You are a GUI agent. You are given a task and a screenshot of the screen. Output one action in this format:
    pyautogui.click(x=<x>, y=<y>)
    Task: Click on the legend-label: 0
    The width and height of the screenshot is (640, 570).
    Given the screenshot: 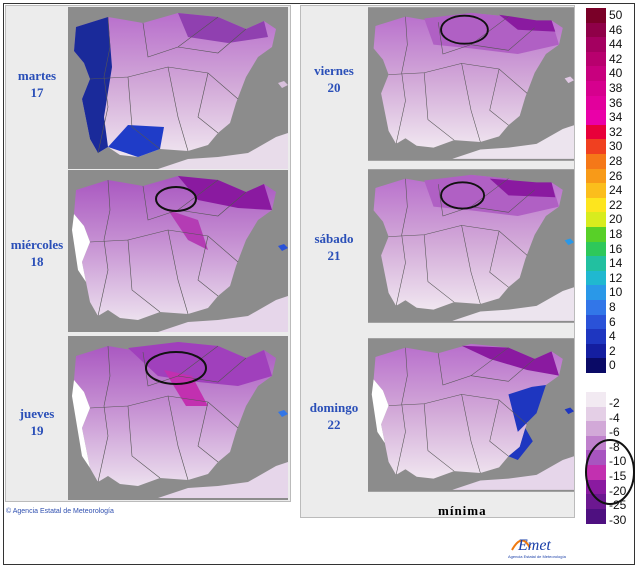 What is the action you would take?
    pyautogui.click(x=612, y=365)
    